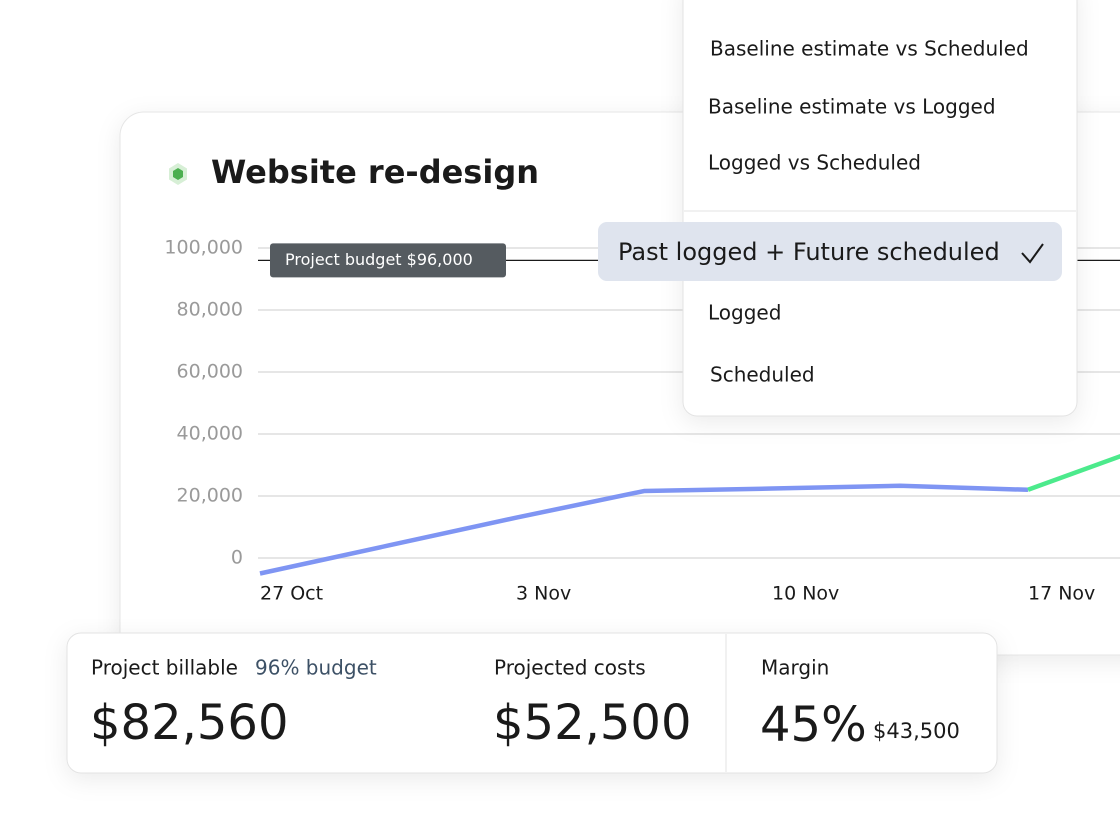 The width and height of the screenshot is (1120, 840). Describe the element at coordinates (203, 248) in the screenshot. I see `y-tick-label: 100,000` at that location.